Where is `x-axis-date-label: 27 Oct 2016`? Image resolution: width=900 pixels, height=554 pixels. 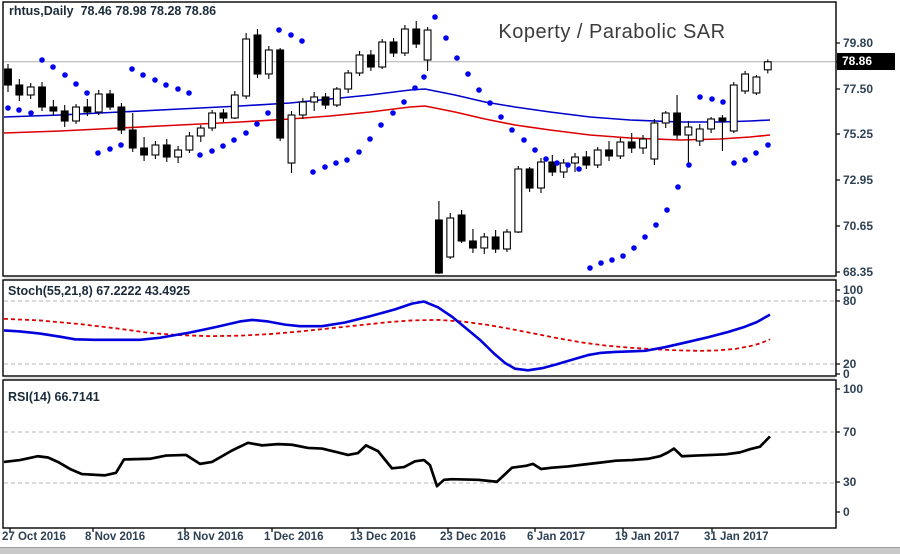 x-axis-date-label: 27 Oct 2016 is located at coordinates (34, 537).